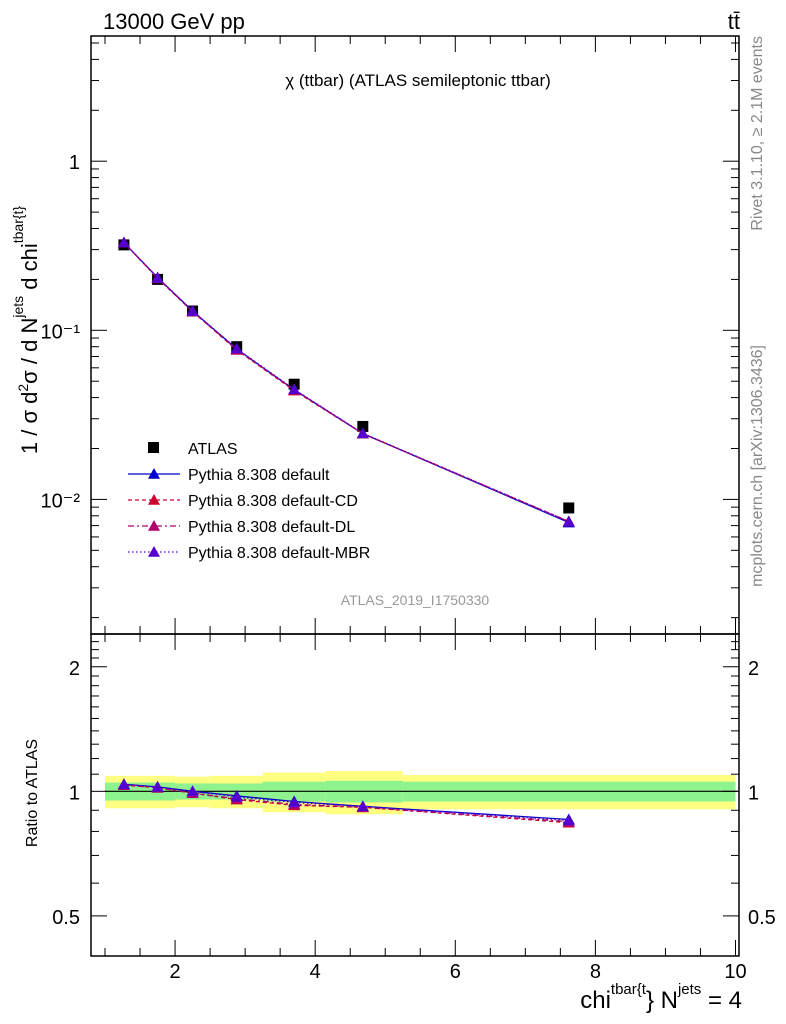 This screenshot has height=1024, width=786. Describe the element at coordinates (74, 163) in the screenshot. I see `y-tick-label-main: 1` at that location.